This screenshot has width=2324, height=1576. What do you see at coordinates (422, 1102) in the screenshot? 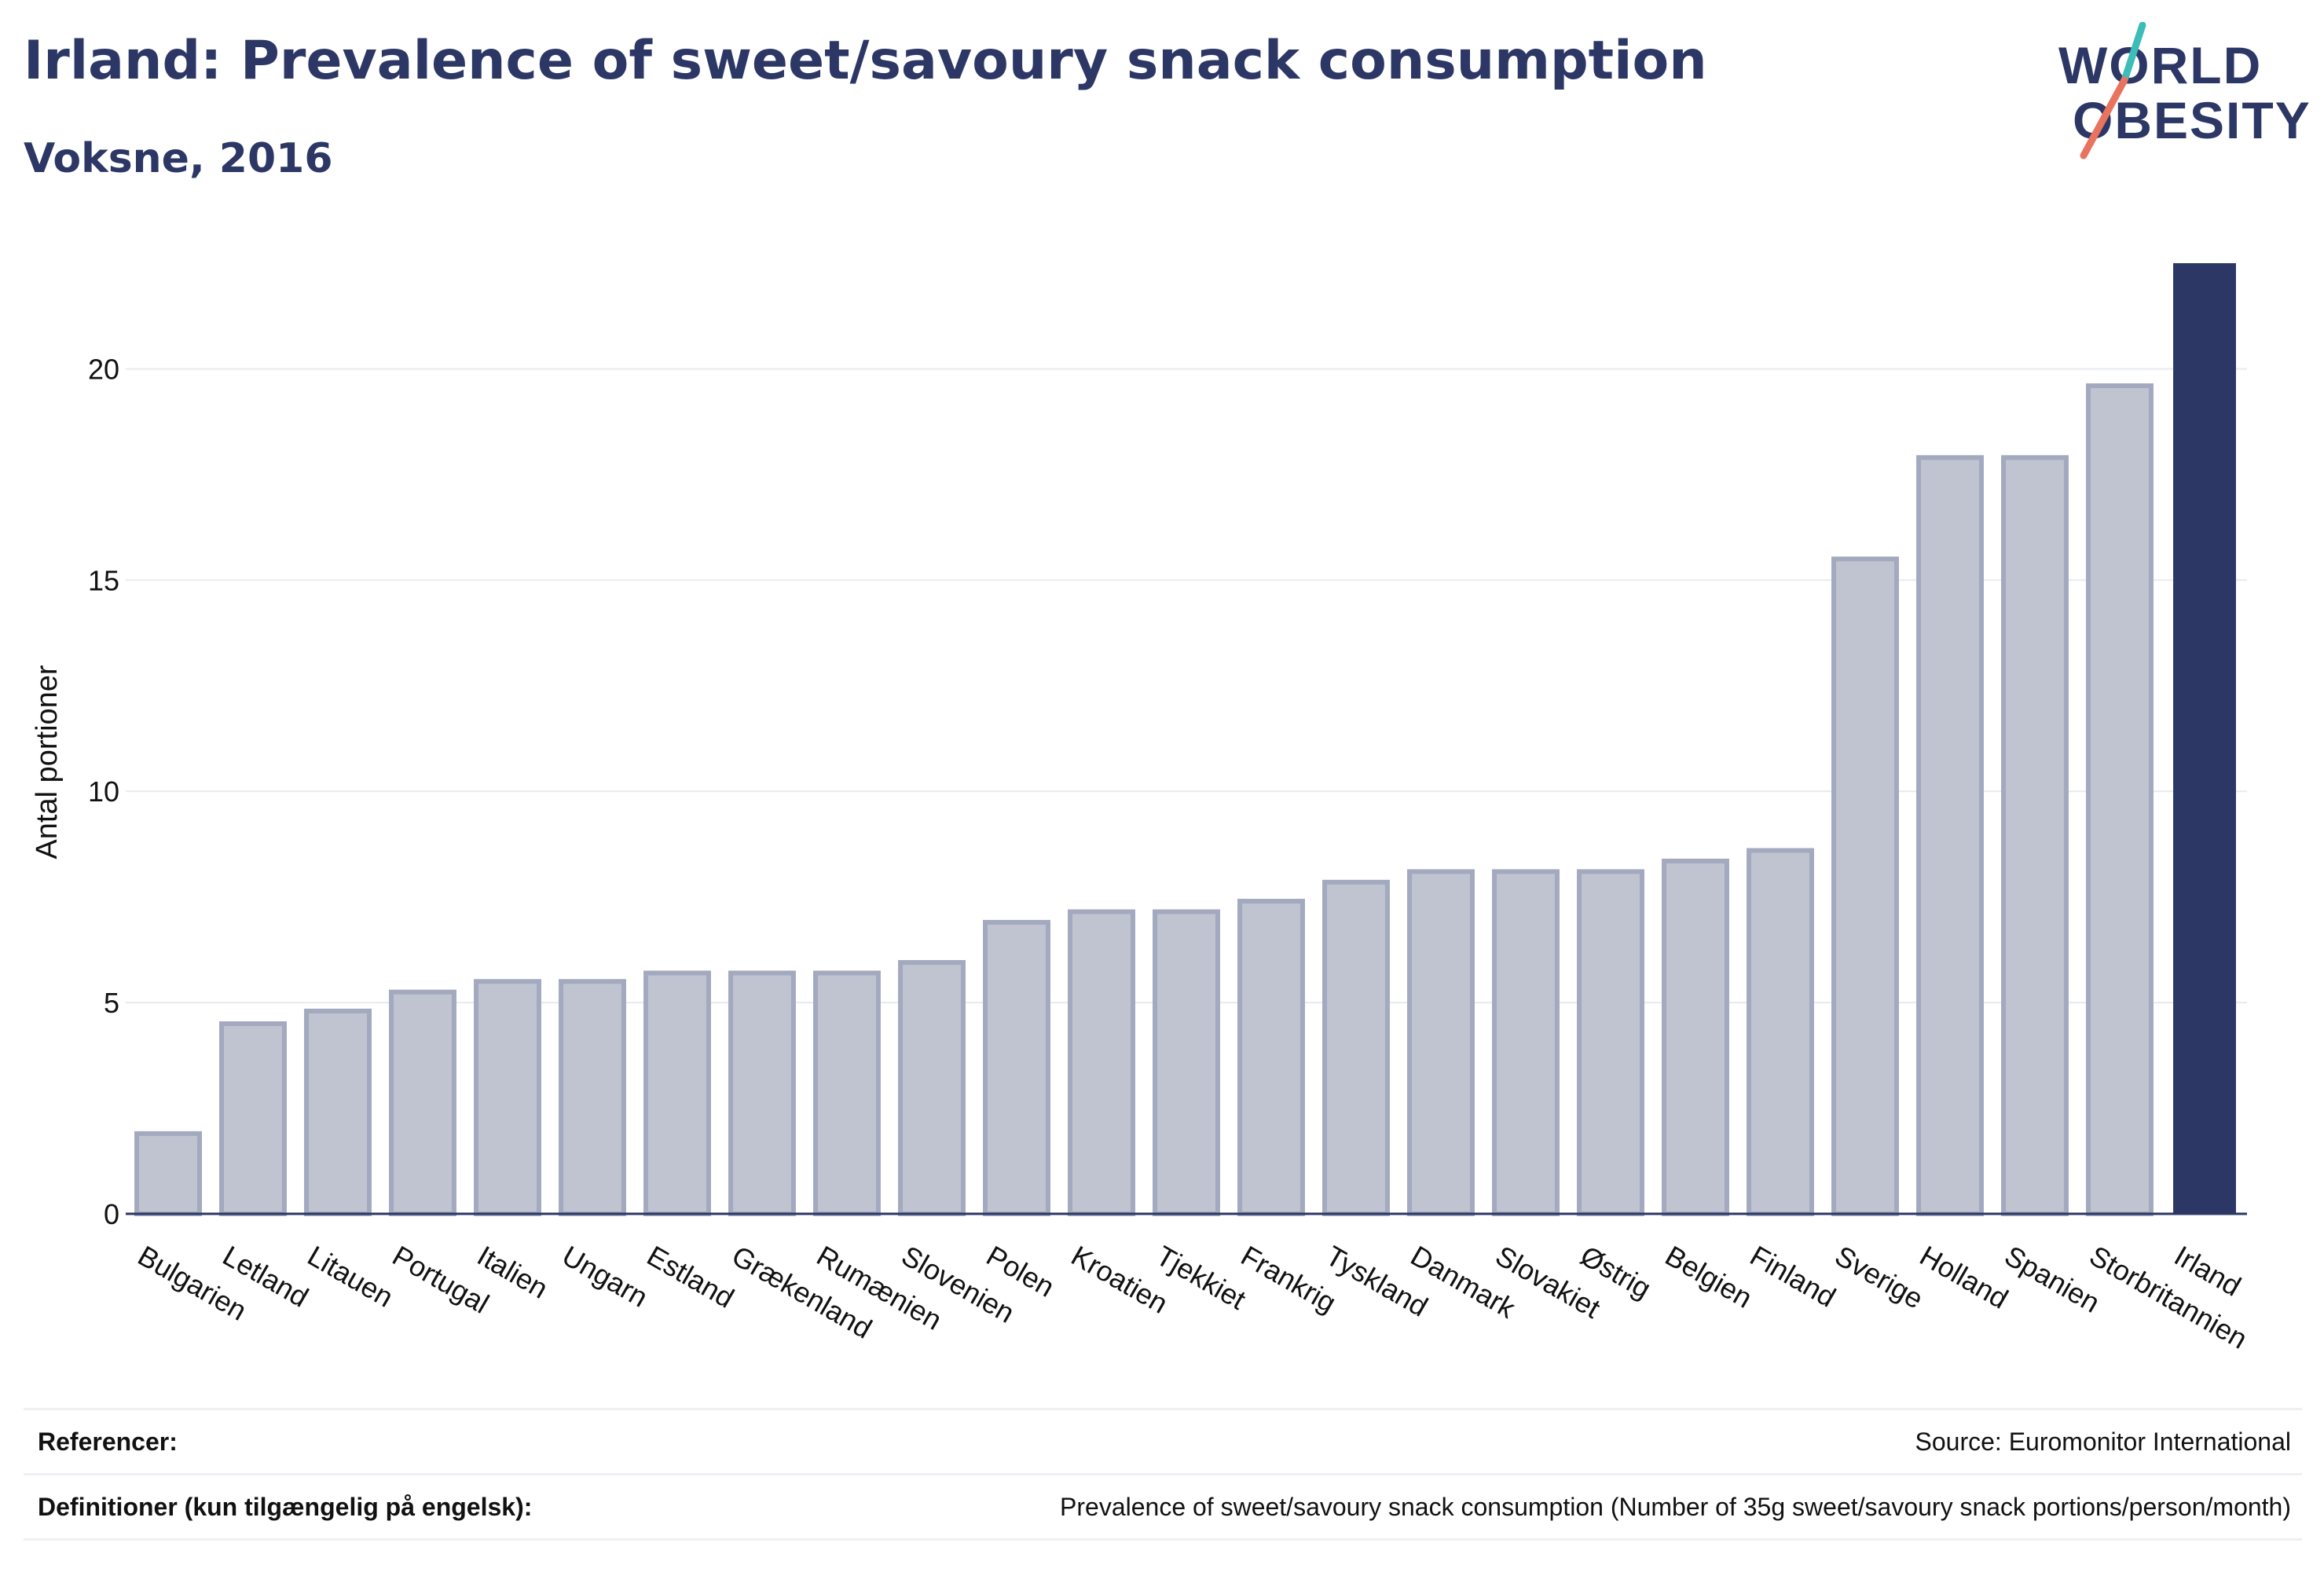
I see `bar-portugal` at bounding box center [422, 1102].